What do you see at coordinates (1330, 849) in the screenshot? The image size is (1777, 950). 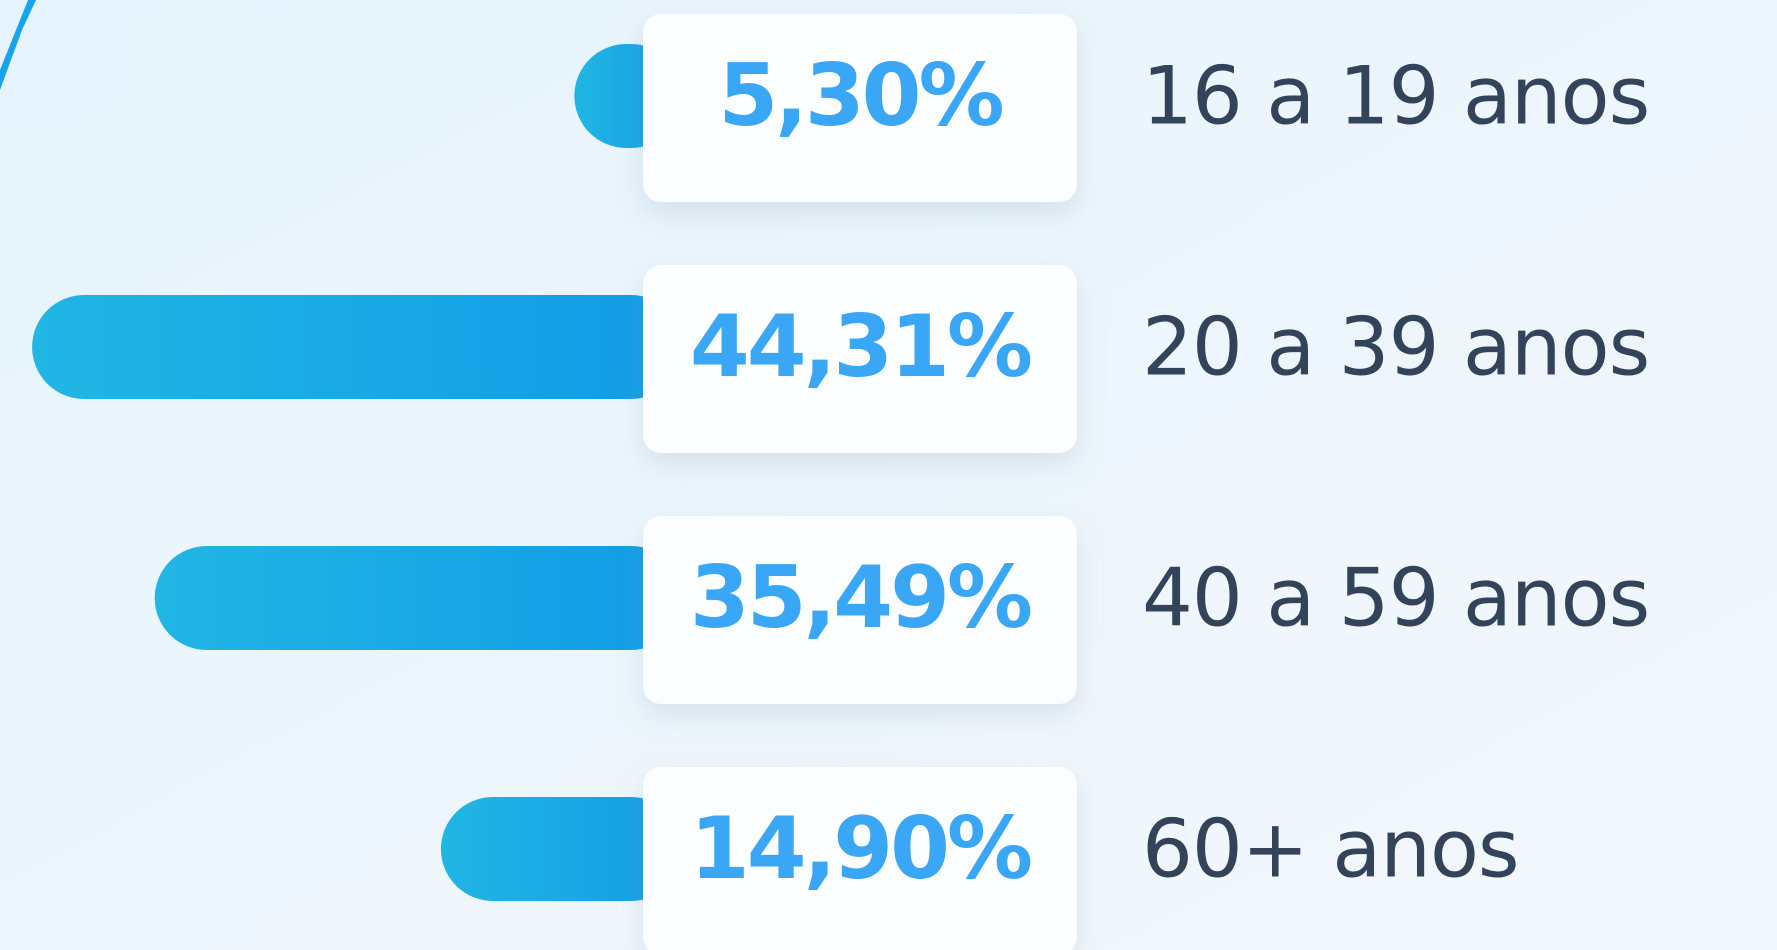 I see `category-label: 60+ anos` at bounding box center [1330, 849].